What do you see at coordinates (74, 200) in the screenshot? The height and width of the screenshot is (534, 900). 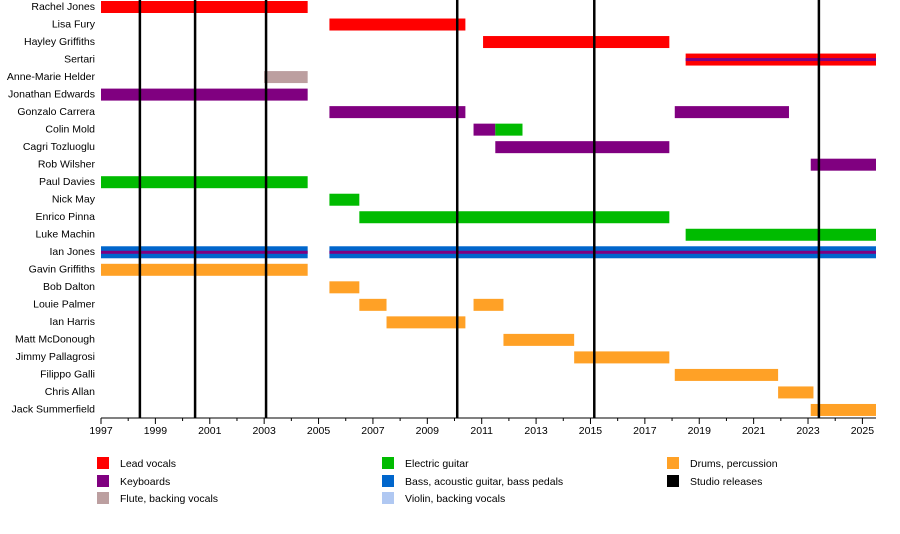 I see `member-name: Nick May` at bounding box center [74, 200].